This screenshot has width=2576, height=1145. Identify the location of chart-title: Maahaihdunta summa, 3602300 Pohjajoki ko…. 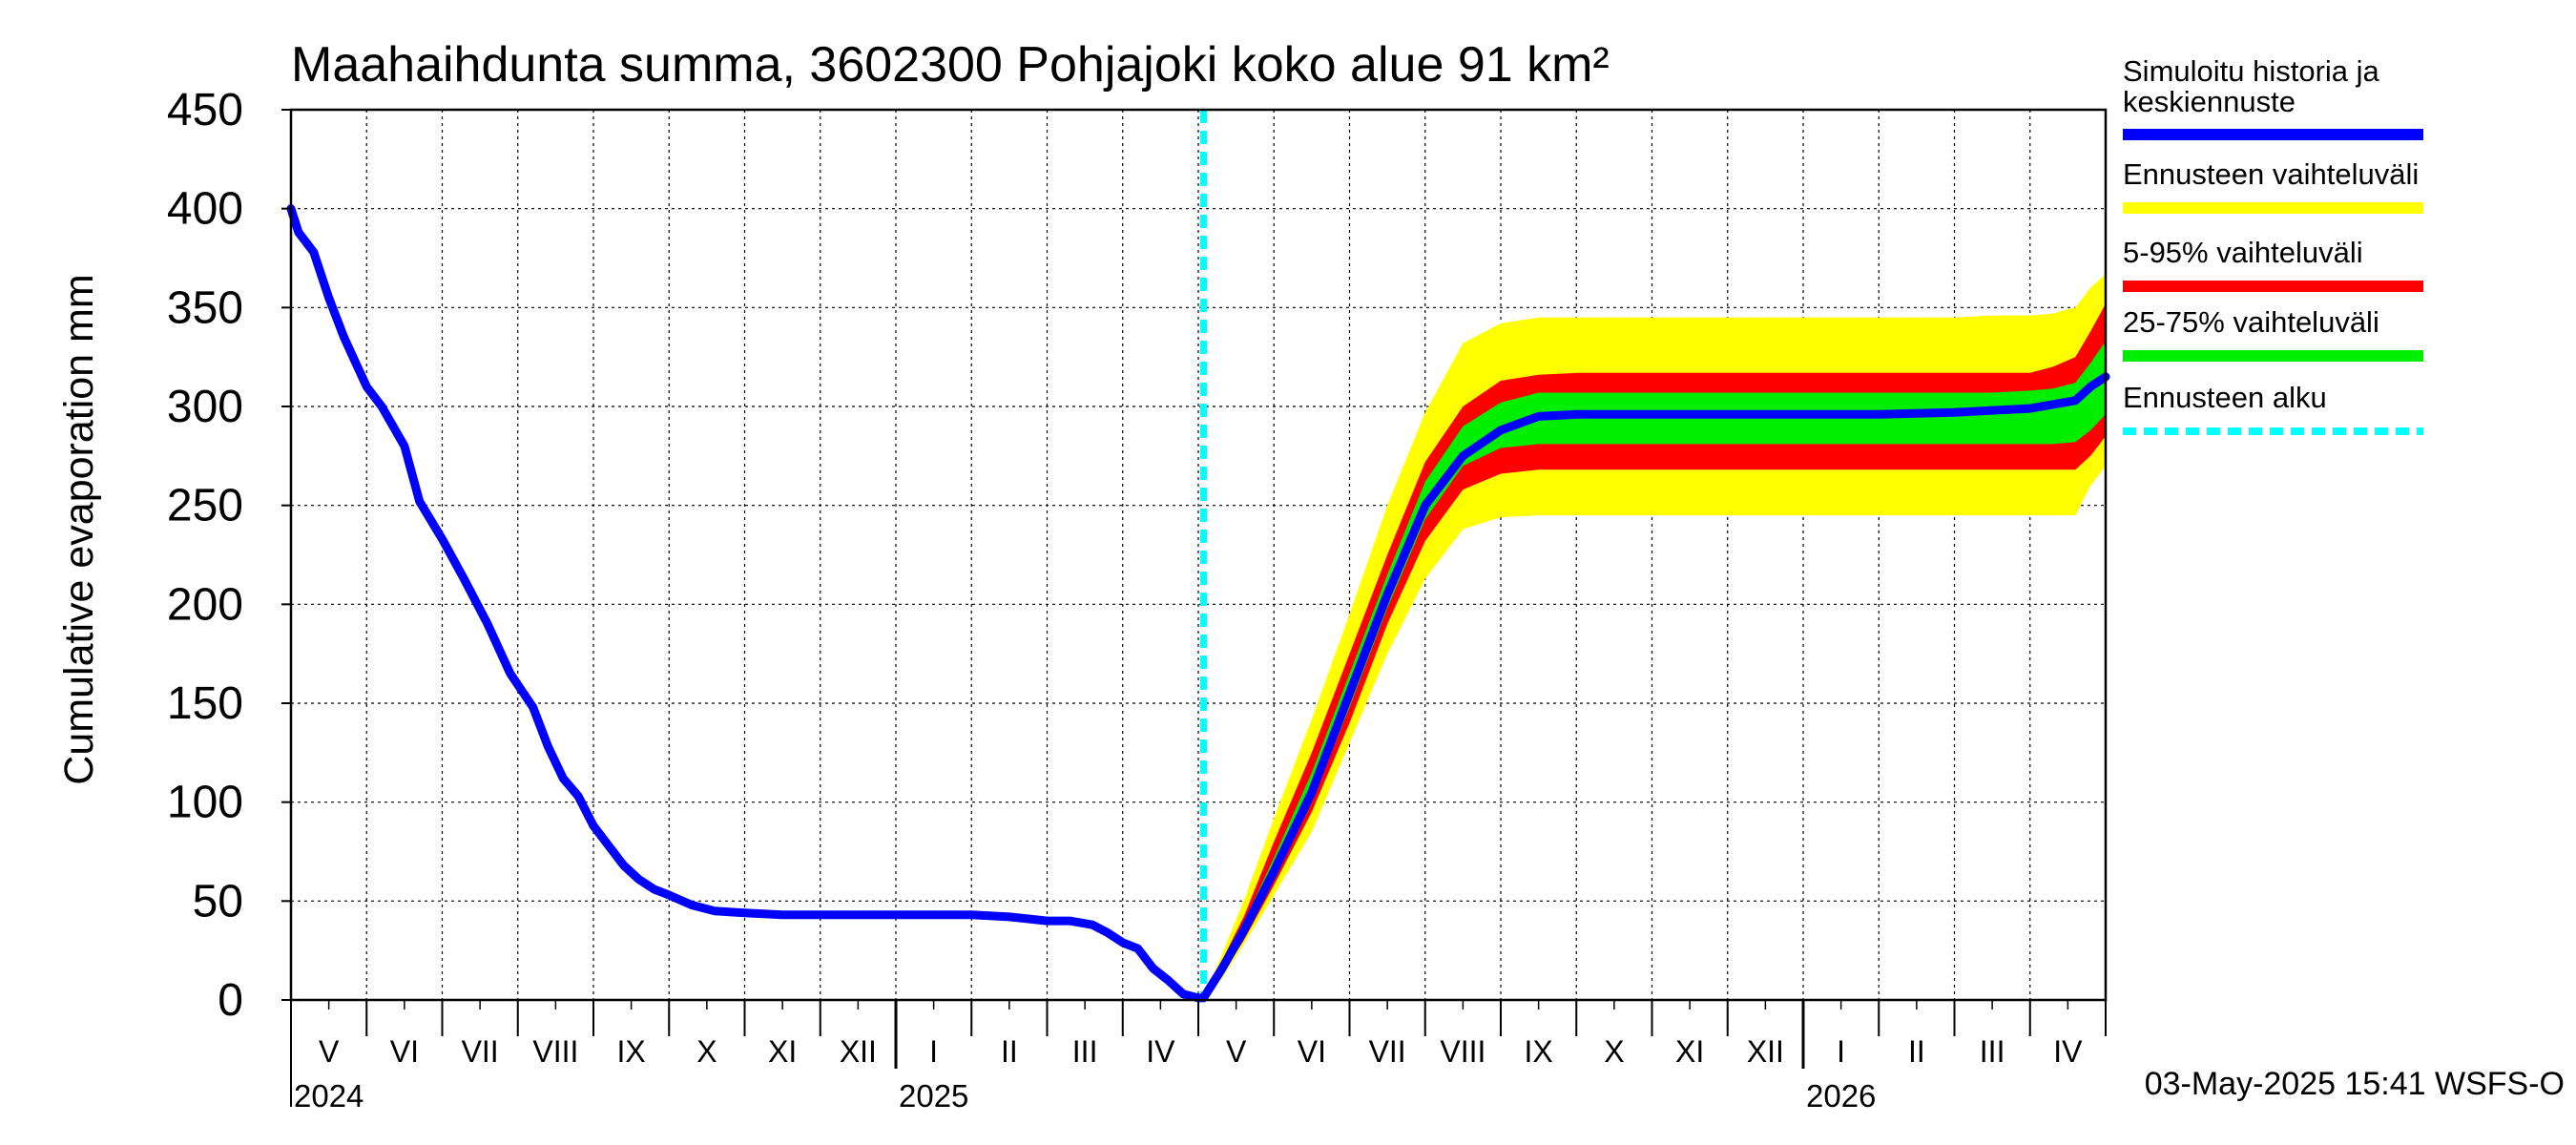
(950, 65).